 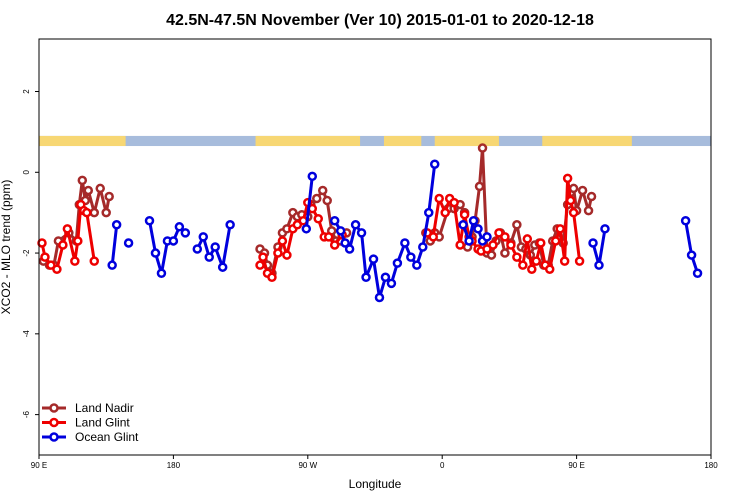 What do you see at coordinates (26, 172) in the screenshot?
I see `y-tick-label: 0` at bounding box center [26, 172].